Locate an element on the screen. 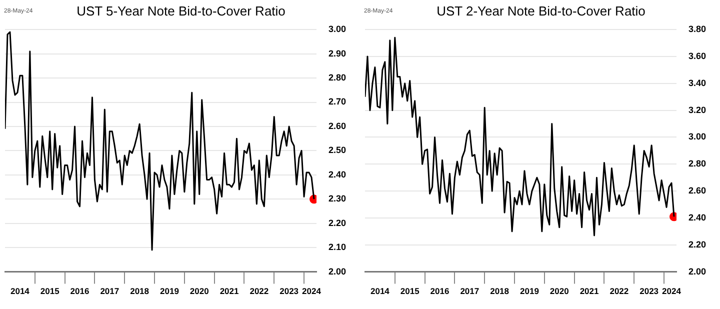  y-tick-label: 2.70 is located at coordinates (337, 101).